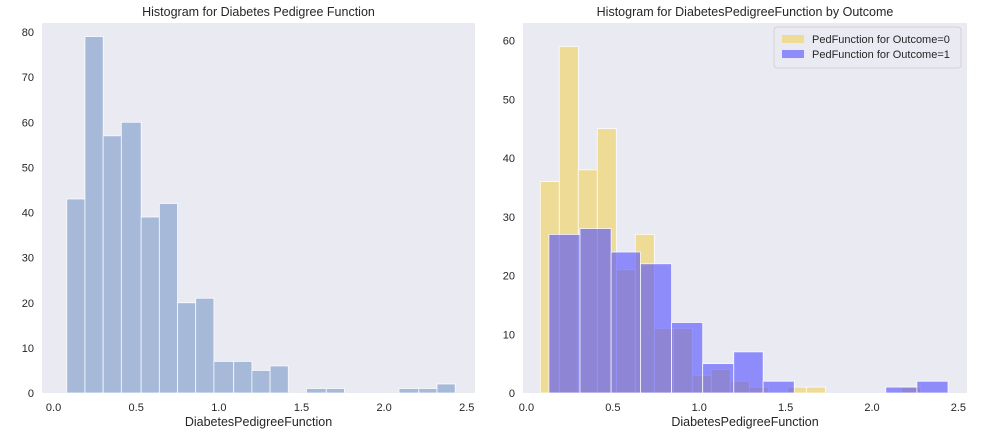 The height and width of the screenshot is (438, 983). Describe the element at coordinates (28, 349) in the screenshot. I see `y-tick-label-0-1: 10` at that location.